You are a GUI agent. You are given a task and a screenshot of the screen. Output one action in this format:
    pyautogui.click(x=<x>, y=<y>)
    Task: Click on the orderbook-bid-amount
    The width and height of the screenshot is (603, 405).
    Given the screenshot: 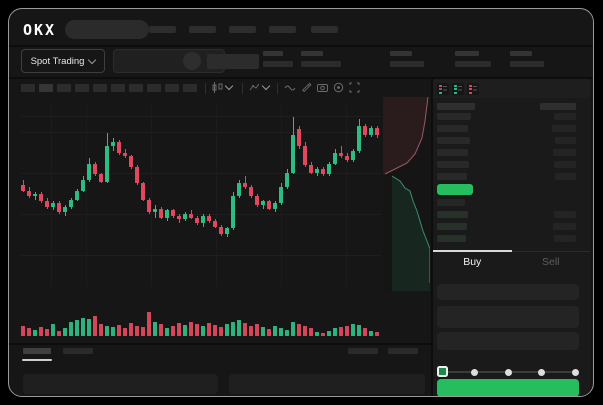 What is the action you would take?
    pyautogui.click(x=565, y=214)
    